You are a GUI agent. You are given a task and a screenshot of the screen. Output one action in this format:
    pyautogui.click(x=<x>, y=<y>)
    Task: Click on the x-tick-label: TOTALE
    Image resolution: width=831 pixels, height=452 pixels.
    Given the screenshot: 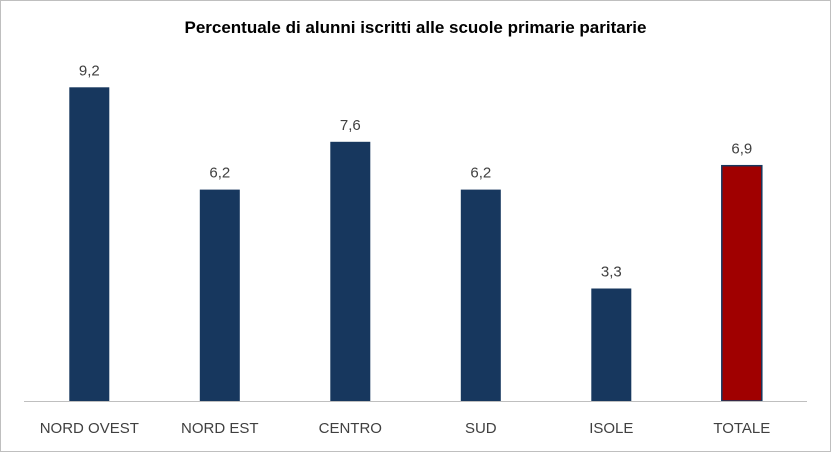 What is the action you would take?
    pyautogui.click(x=741, y=428)
    